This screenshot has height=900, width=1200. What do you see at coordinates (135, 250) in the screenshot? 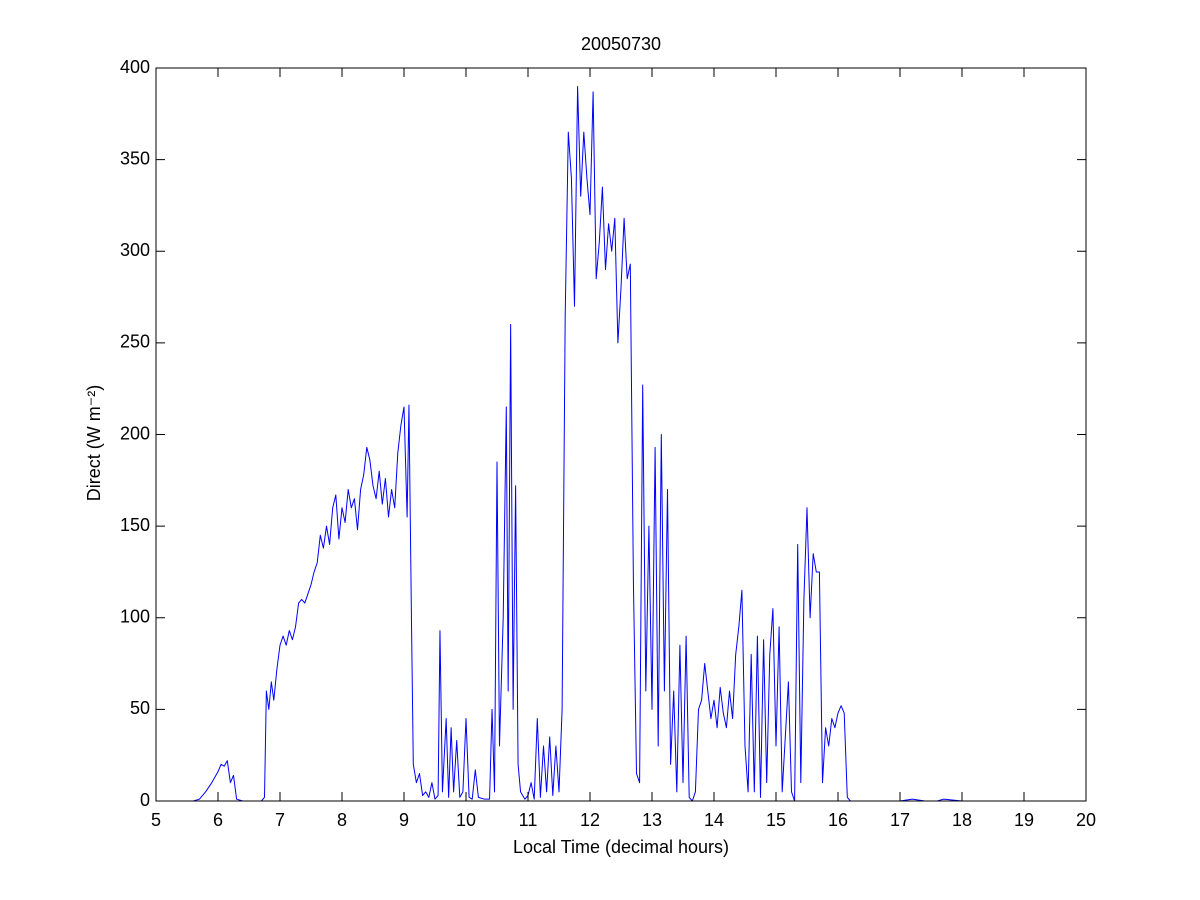
I see `y-tick-label: 300` at bounding box center [135, 250].